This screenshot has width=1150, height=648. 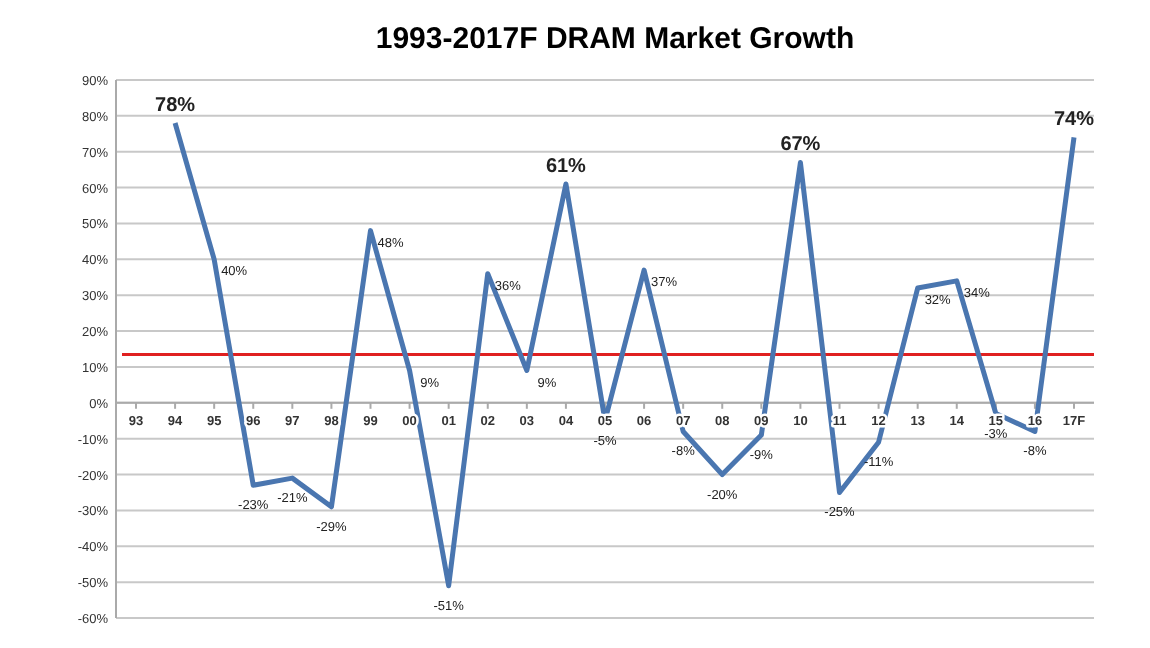 What do you see at coordinates (1074, 120) in the screenshot?
I see `data-label: 74%` at bounding box center [1074, 120].